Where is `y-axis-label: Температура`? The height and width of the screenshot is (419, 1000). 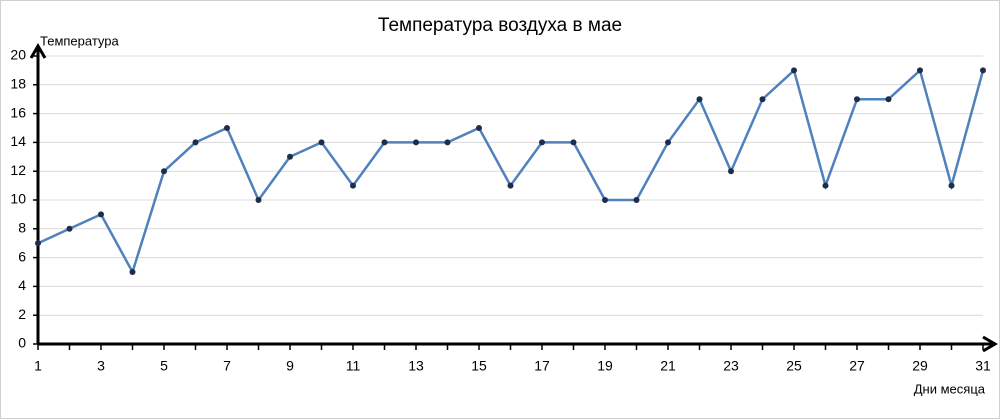
y-axis-label: Температура is located at coordinates (80, 40).